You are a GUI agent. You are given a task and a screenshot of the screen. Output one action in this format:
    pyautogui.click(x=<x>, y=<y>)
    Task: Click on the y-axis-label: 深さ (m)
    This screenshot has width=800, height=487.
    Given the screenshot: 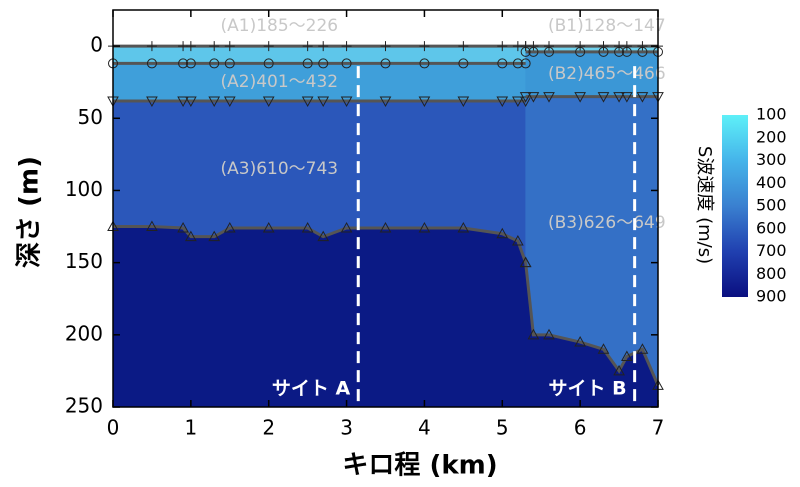 What is the action you would take?
    pyautogui.click(x=30, y=212)
    